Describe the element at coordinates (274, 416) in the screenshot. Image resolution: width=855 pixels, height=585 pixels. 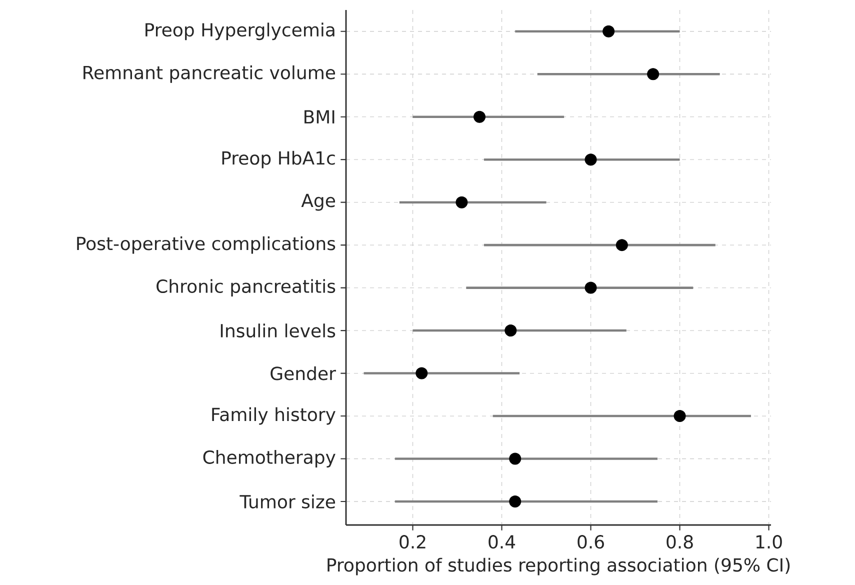
I see `y-tick-label: Family history` at that location.